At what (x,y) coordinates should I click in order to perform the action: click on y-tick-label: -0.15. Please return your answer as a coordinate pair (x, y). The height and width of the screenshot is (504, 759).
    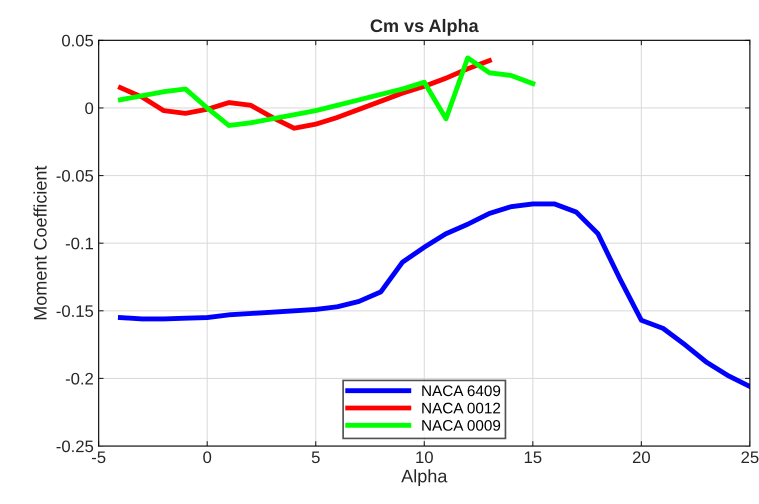
    Looking at the image, I should click on (75, 311).